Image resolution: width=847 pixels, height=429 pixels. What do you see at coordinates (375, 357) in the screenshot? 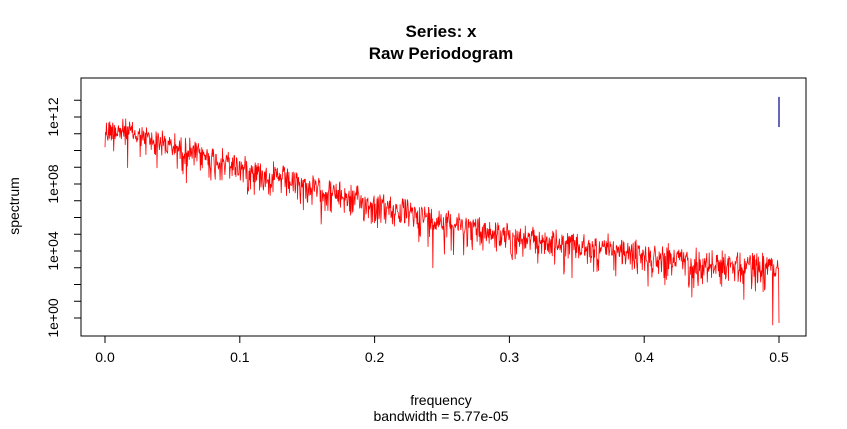
I see `x-tick-label: 0.2` at bounding box center [375, 357].